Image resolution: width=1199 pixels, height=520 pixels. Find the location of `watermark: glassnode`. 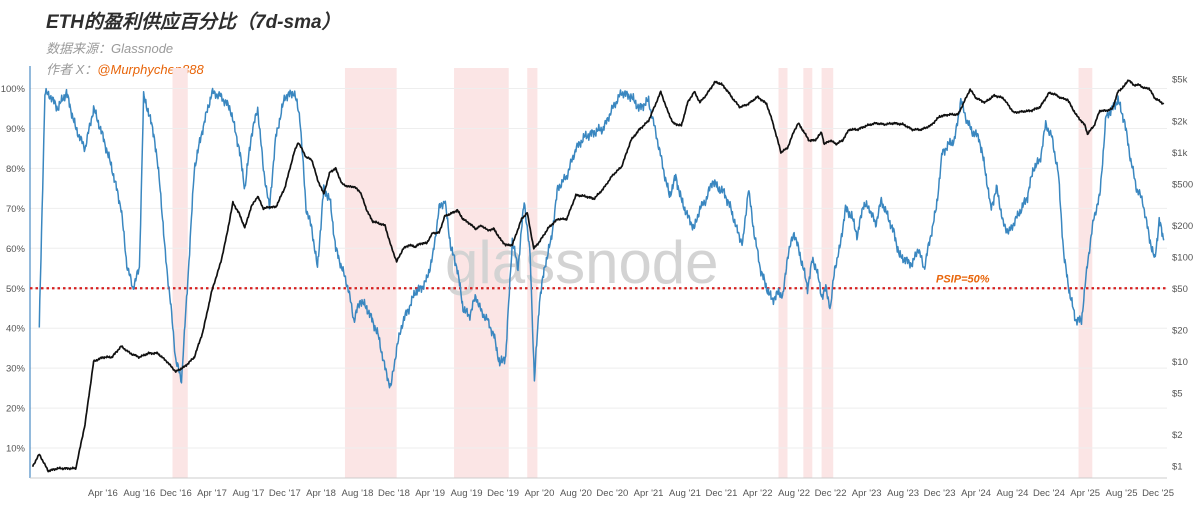

watermark: glassnode is located at coordinates (582, 262).